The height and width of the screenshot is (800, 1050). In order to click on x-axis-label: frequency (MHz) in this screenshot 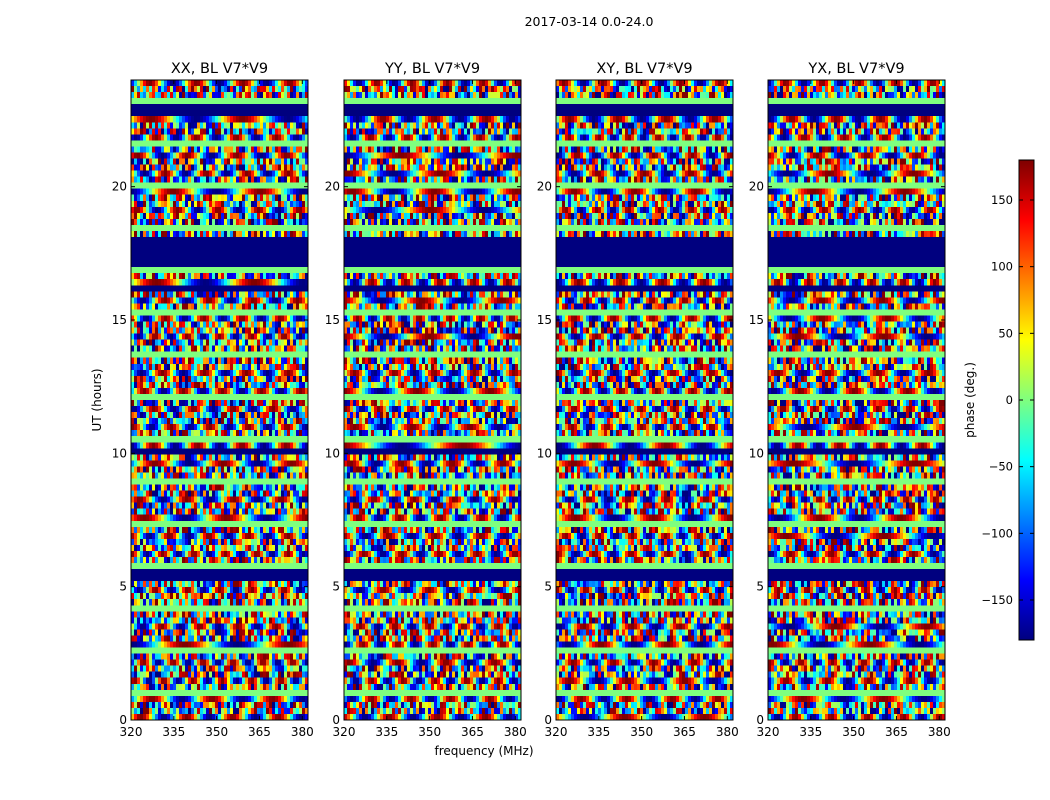, I will do `click(483, 751)`.